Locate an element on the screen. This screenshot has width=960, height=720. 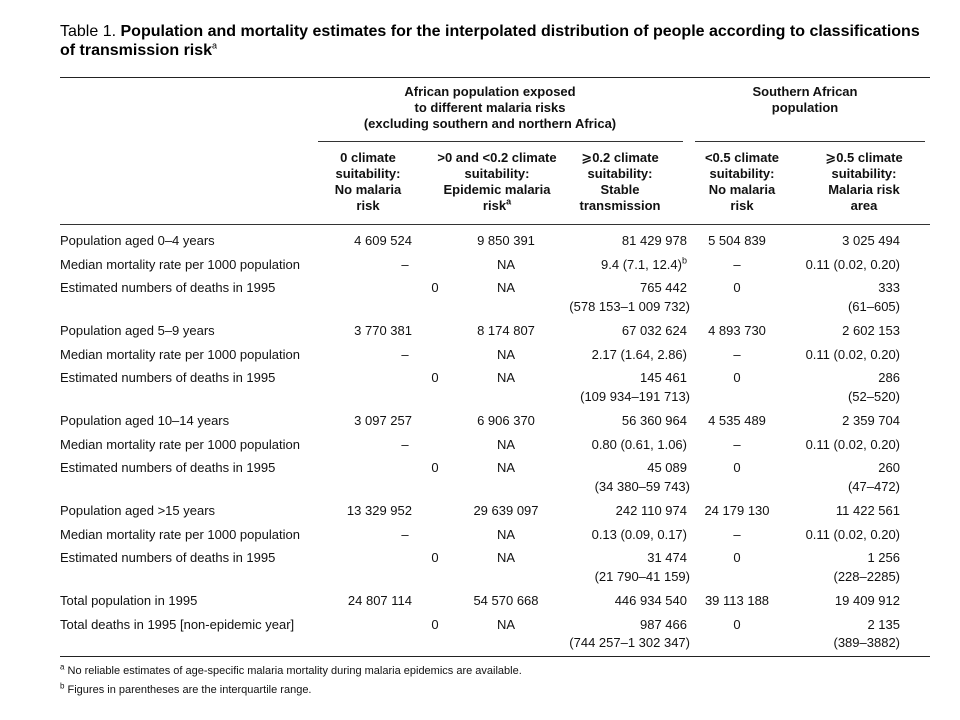
cell-epidemic: 29 639 097 is located at coordinates (506, 510).